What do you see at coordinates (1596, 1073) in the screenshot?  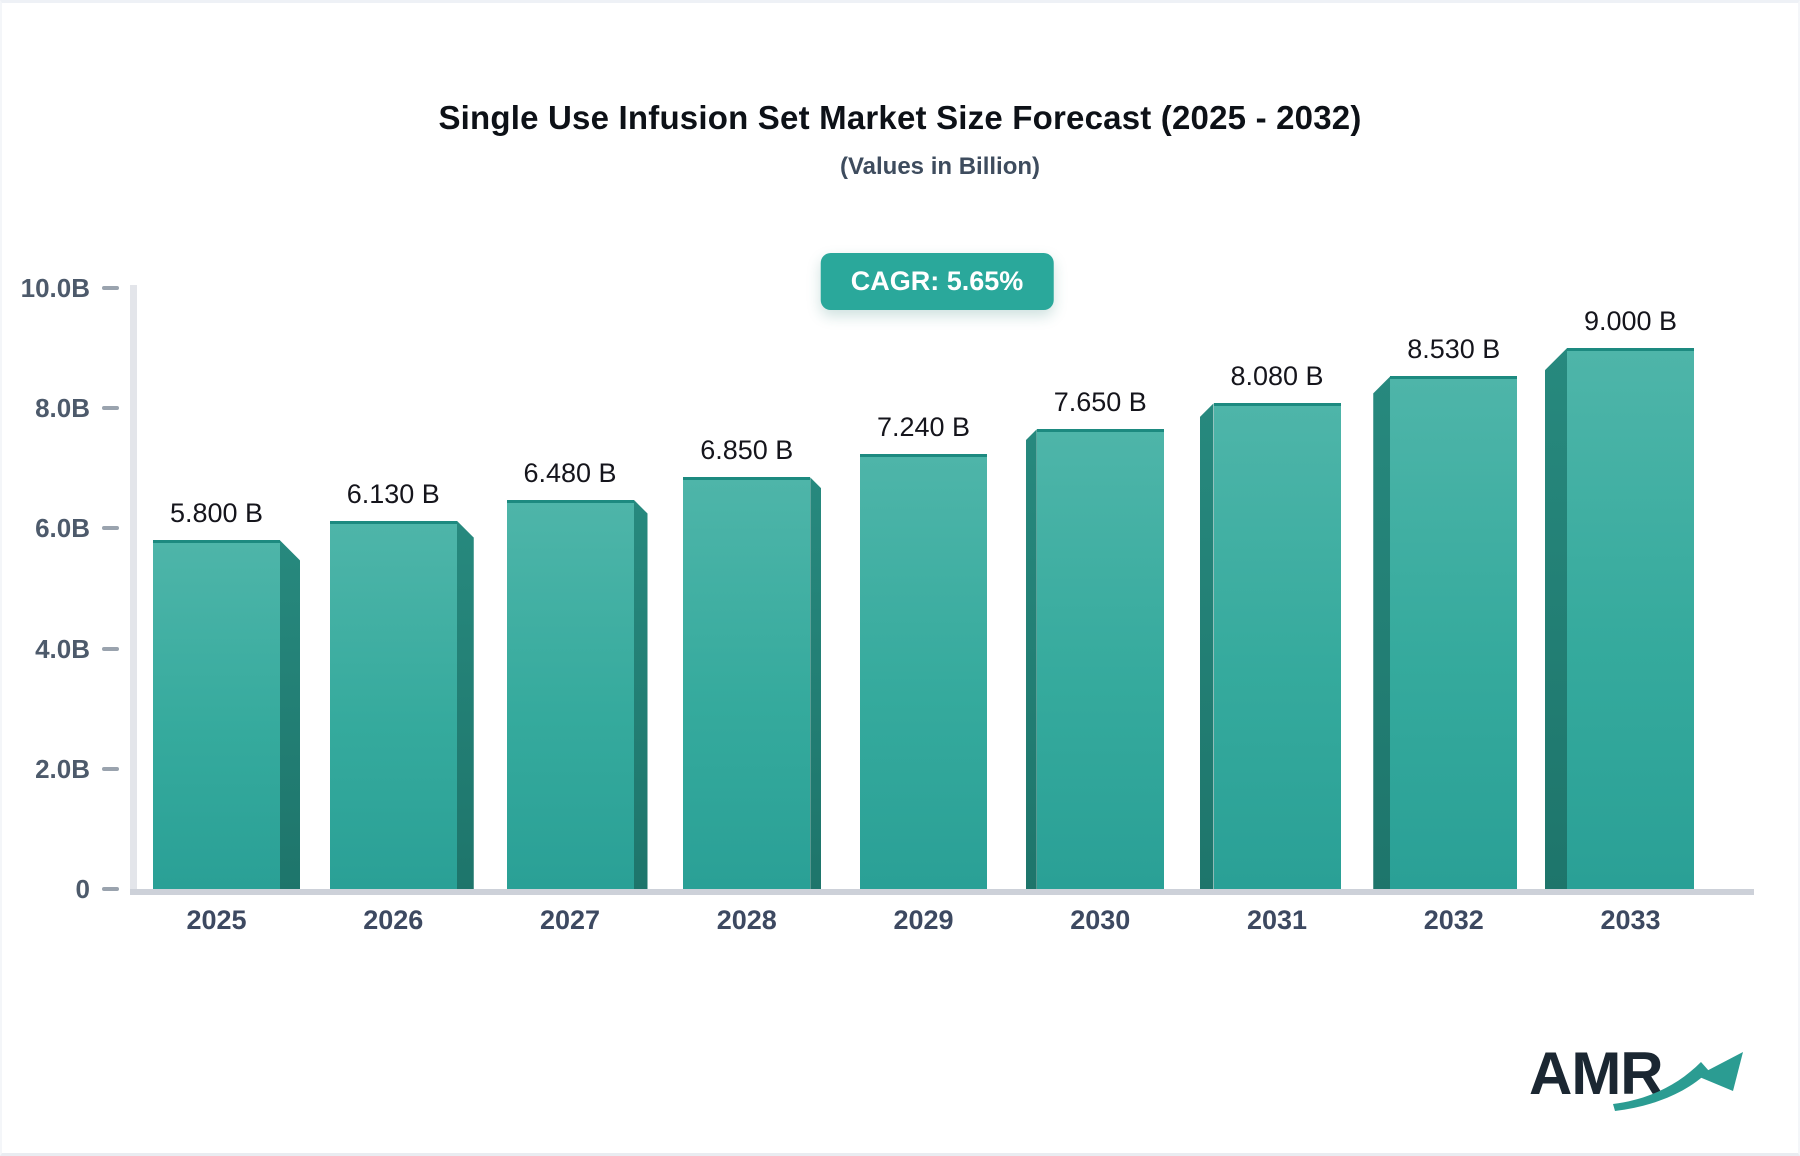 I see `amr-logo-text: AMR` at bounding box center [1596, 1073].